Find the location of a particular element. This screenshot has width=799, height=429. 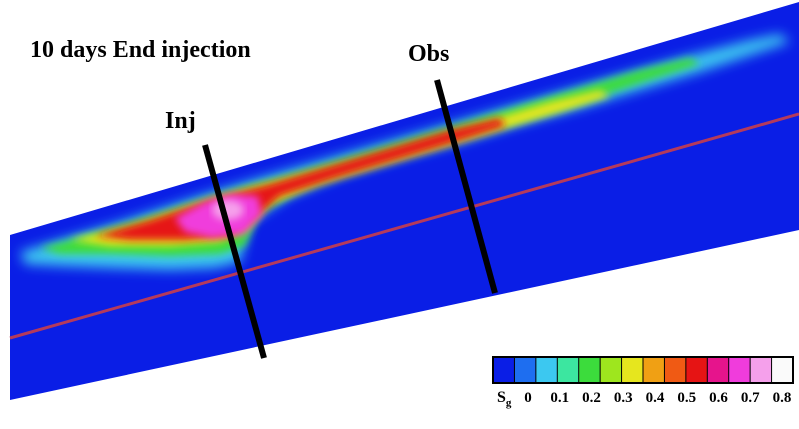

colorbar-symbol: Sg is located at coordinates (504, 399).